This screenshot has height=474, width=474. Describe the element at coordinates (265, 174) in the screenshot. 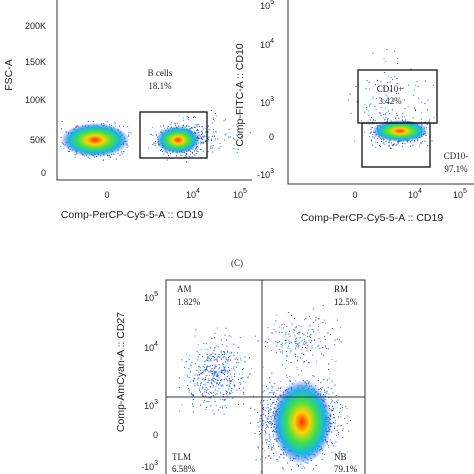

I see `tick-label: -103` at that location.